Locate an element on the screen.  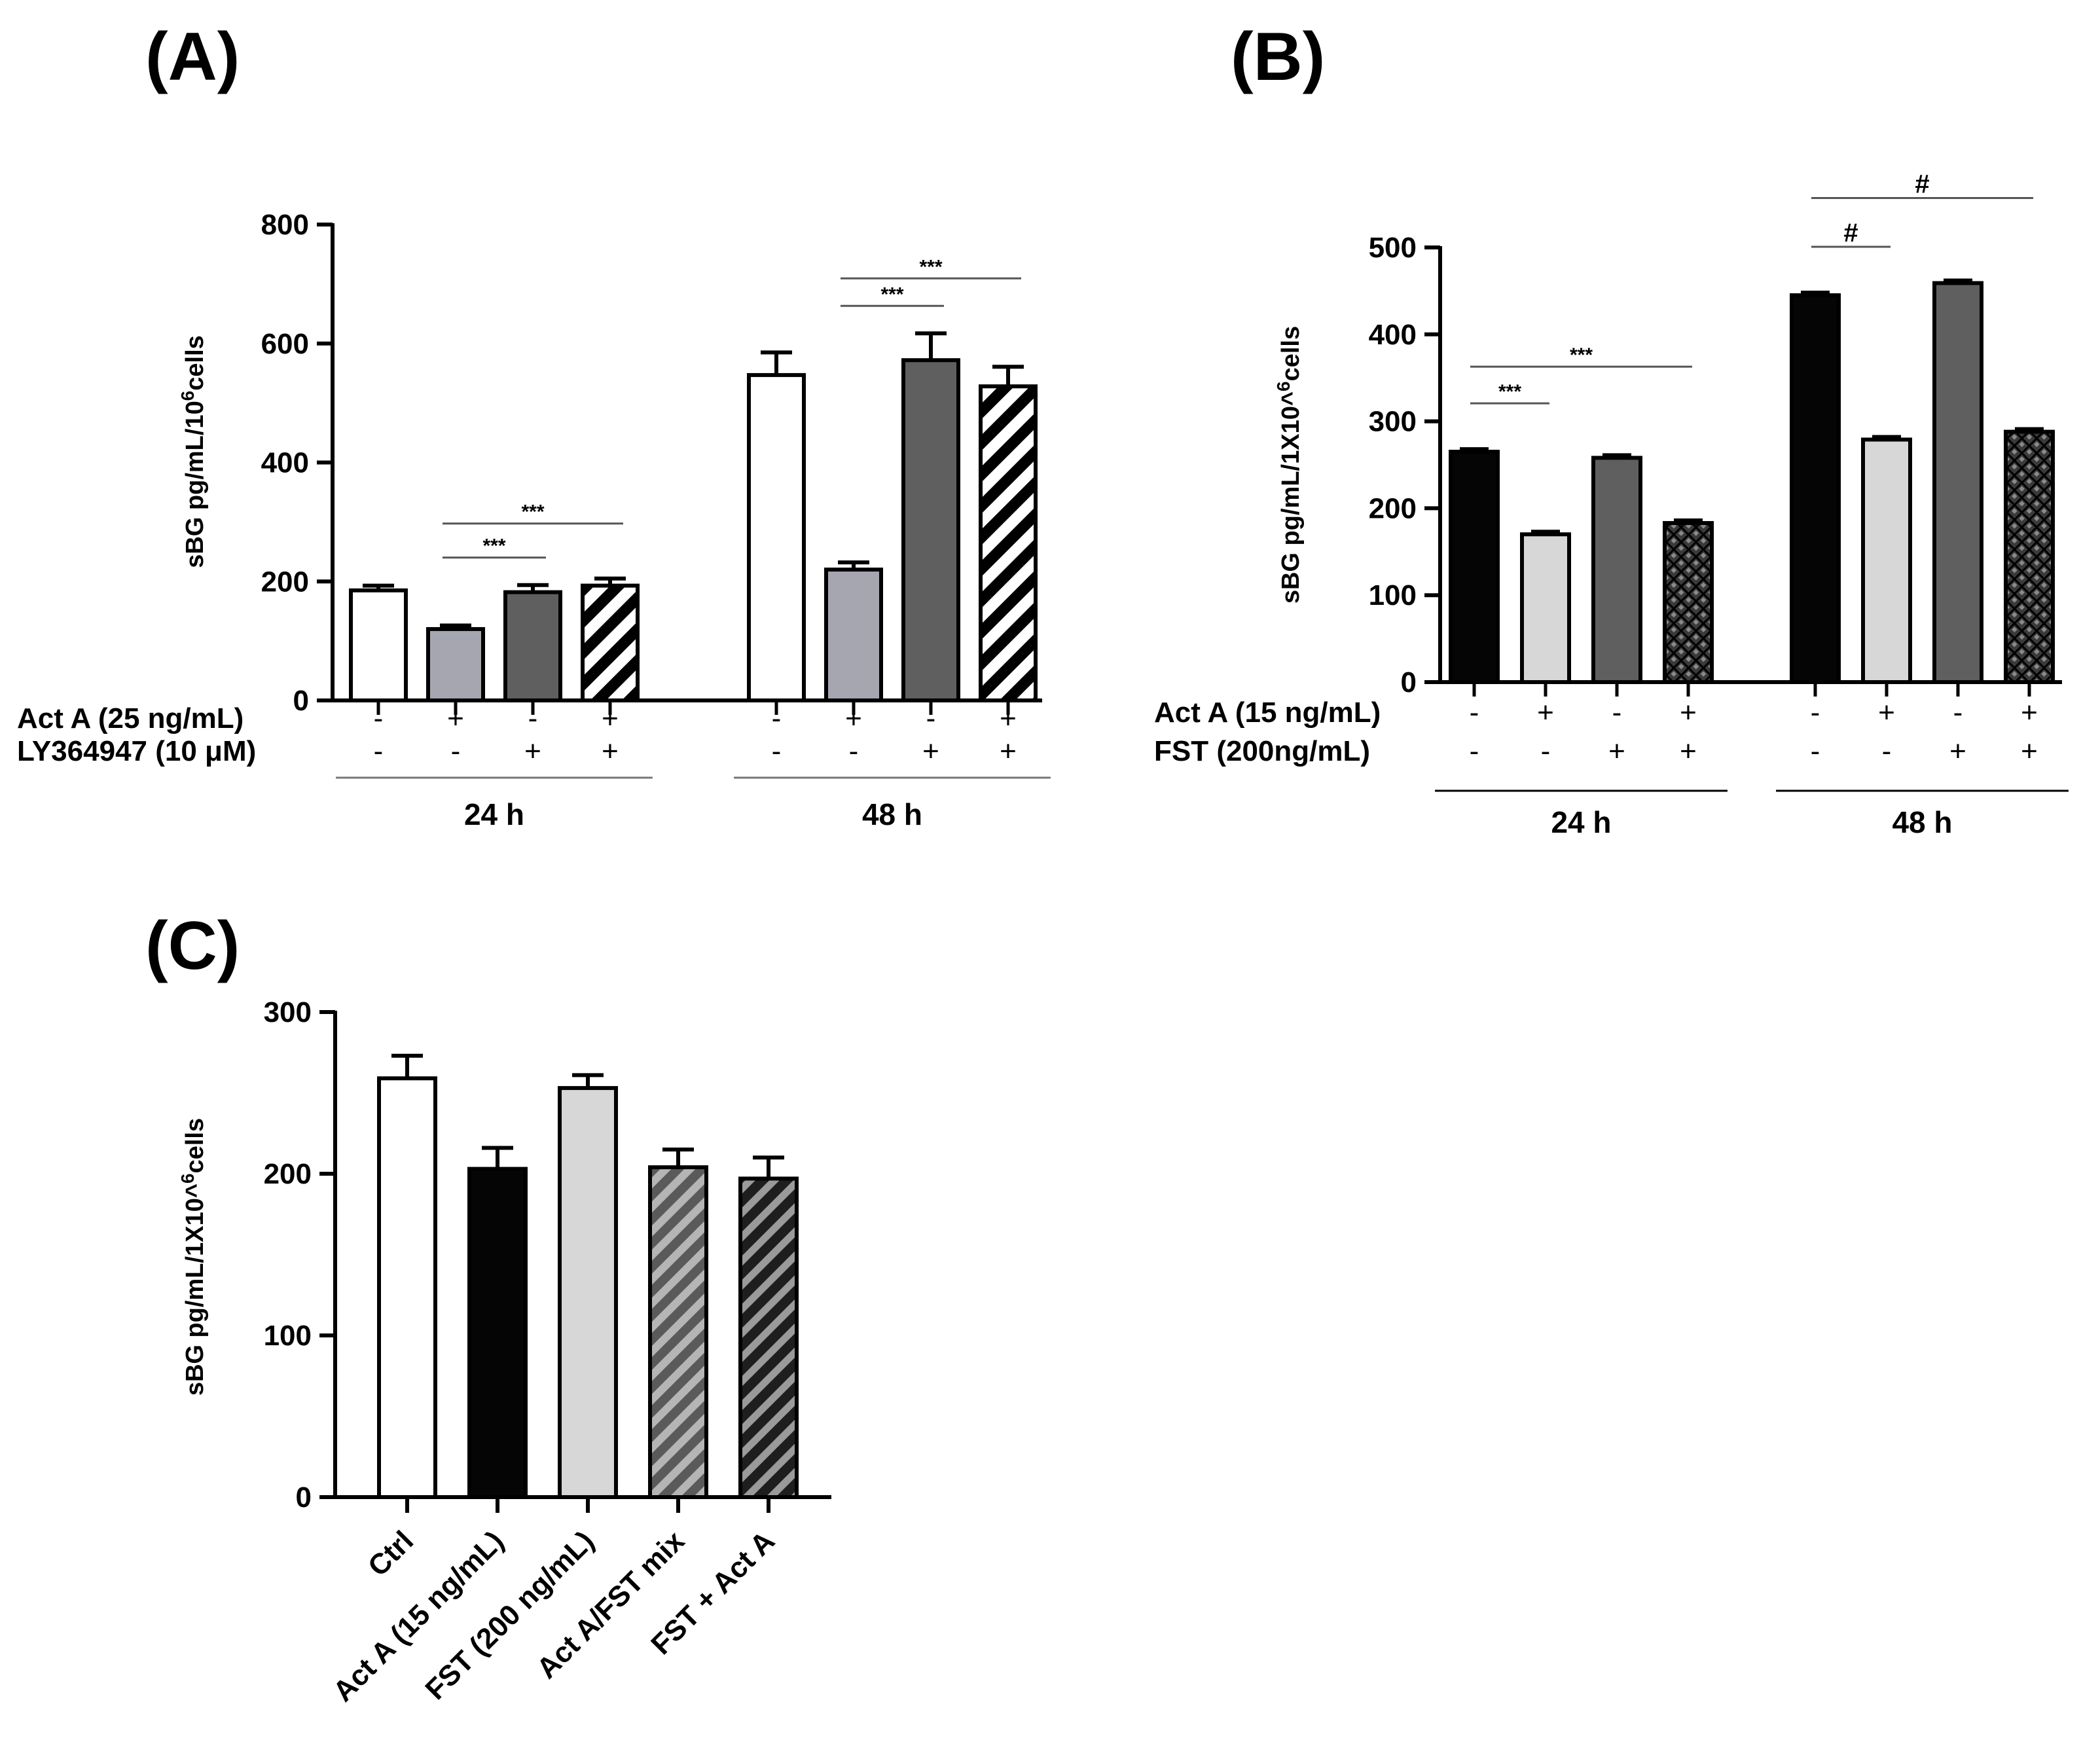
panel-c-y-axis-label: sBG pg/mL/1X10^6cells is located at coordinates (193, 1257).